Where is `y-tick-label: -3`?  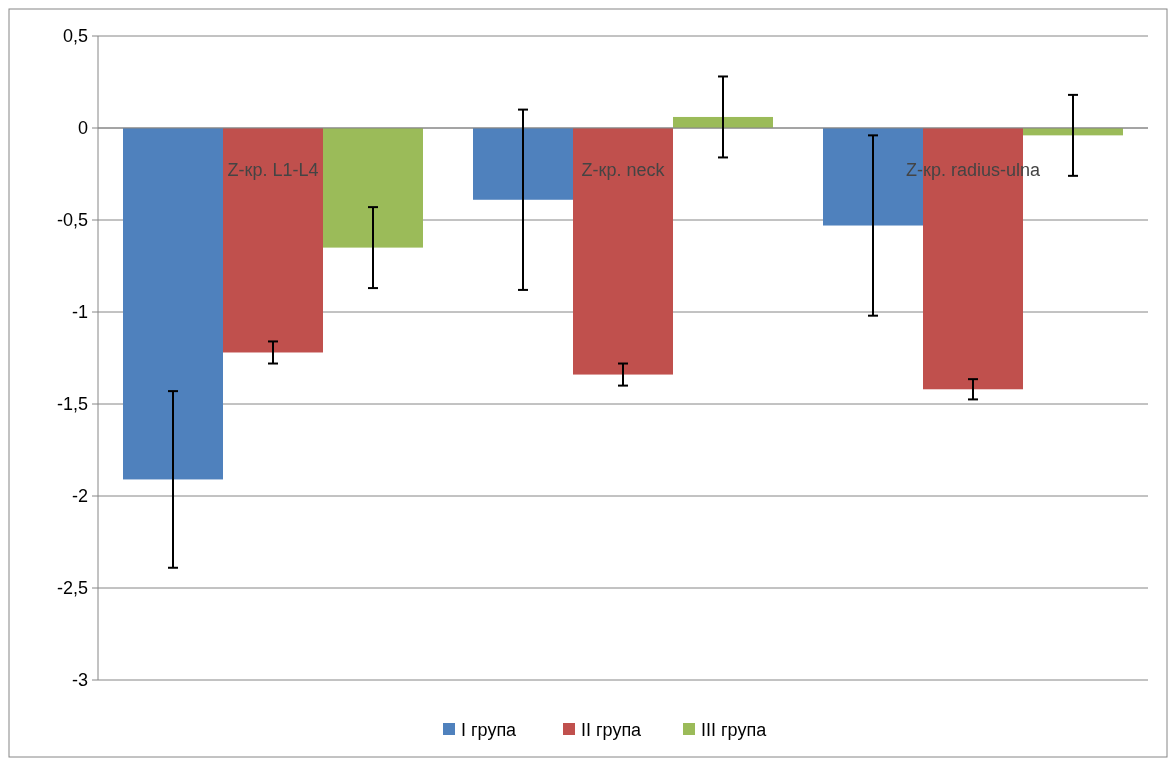 y-tick-label: -3 is located at coordinates (79, 680).